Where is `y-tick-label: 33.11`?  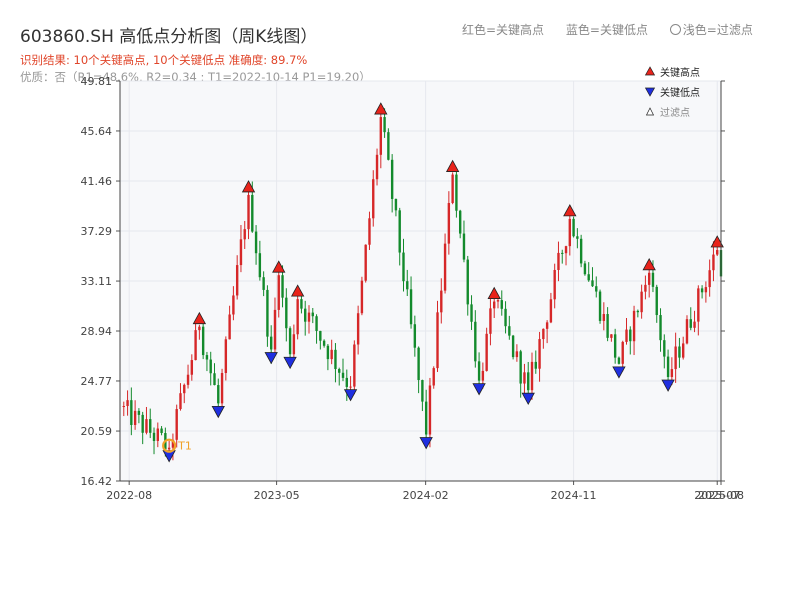 y-tick-label: 33.11 is located at coordinates (97, 281).